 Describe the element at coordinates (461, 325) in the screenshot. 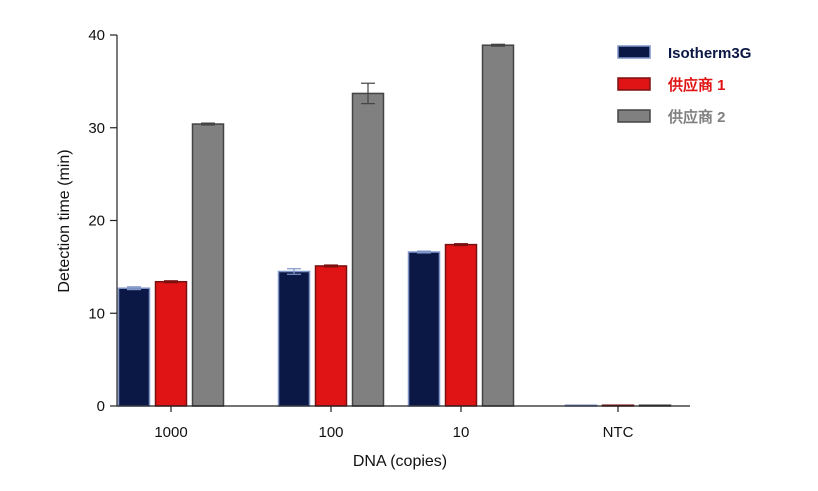

I see `bar-供应商 1-10` at that location.